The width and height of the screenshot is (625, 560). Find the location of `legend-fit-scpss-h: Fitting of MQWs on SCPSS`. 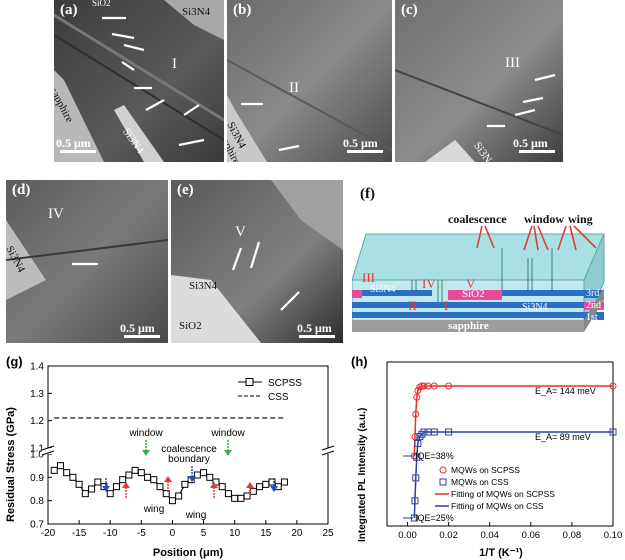

legend-fit-scpss-h: Fitting of MQWs on SCPSS is located at coordinates (503, 494).